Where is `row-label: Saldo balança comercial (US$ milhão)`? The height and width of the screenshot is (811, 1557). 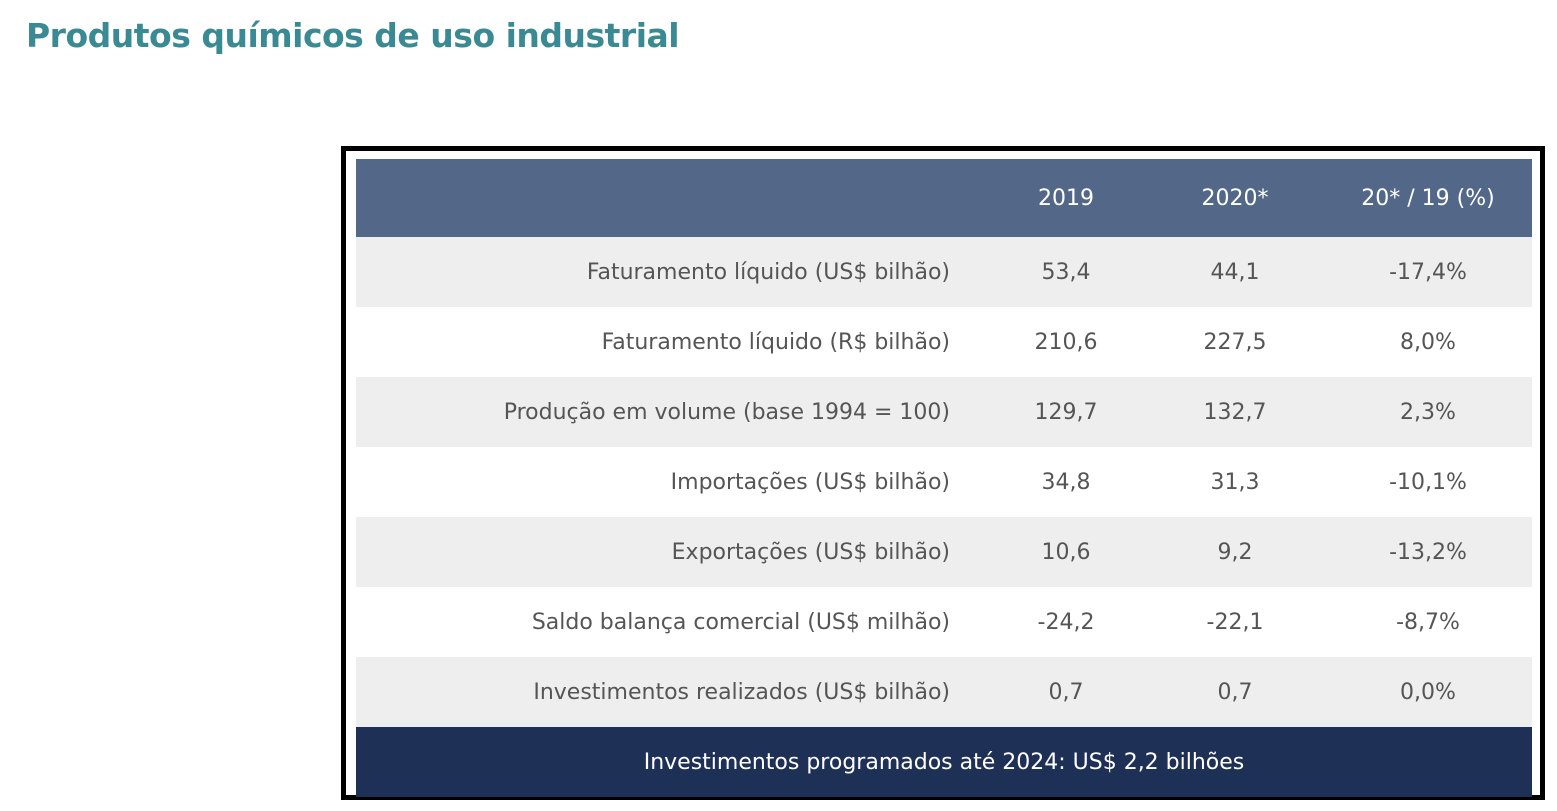 row-label: Saldo balança comercial (US$ milhão) is located at coordinates (740, 622).